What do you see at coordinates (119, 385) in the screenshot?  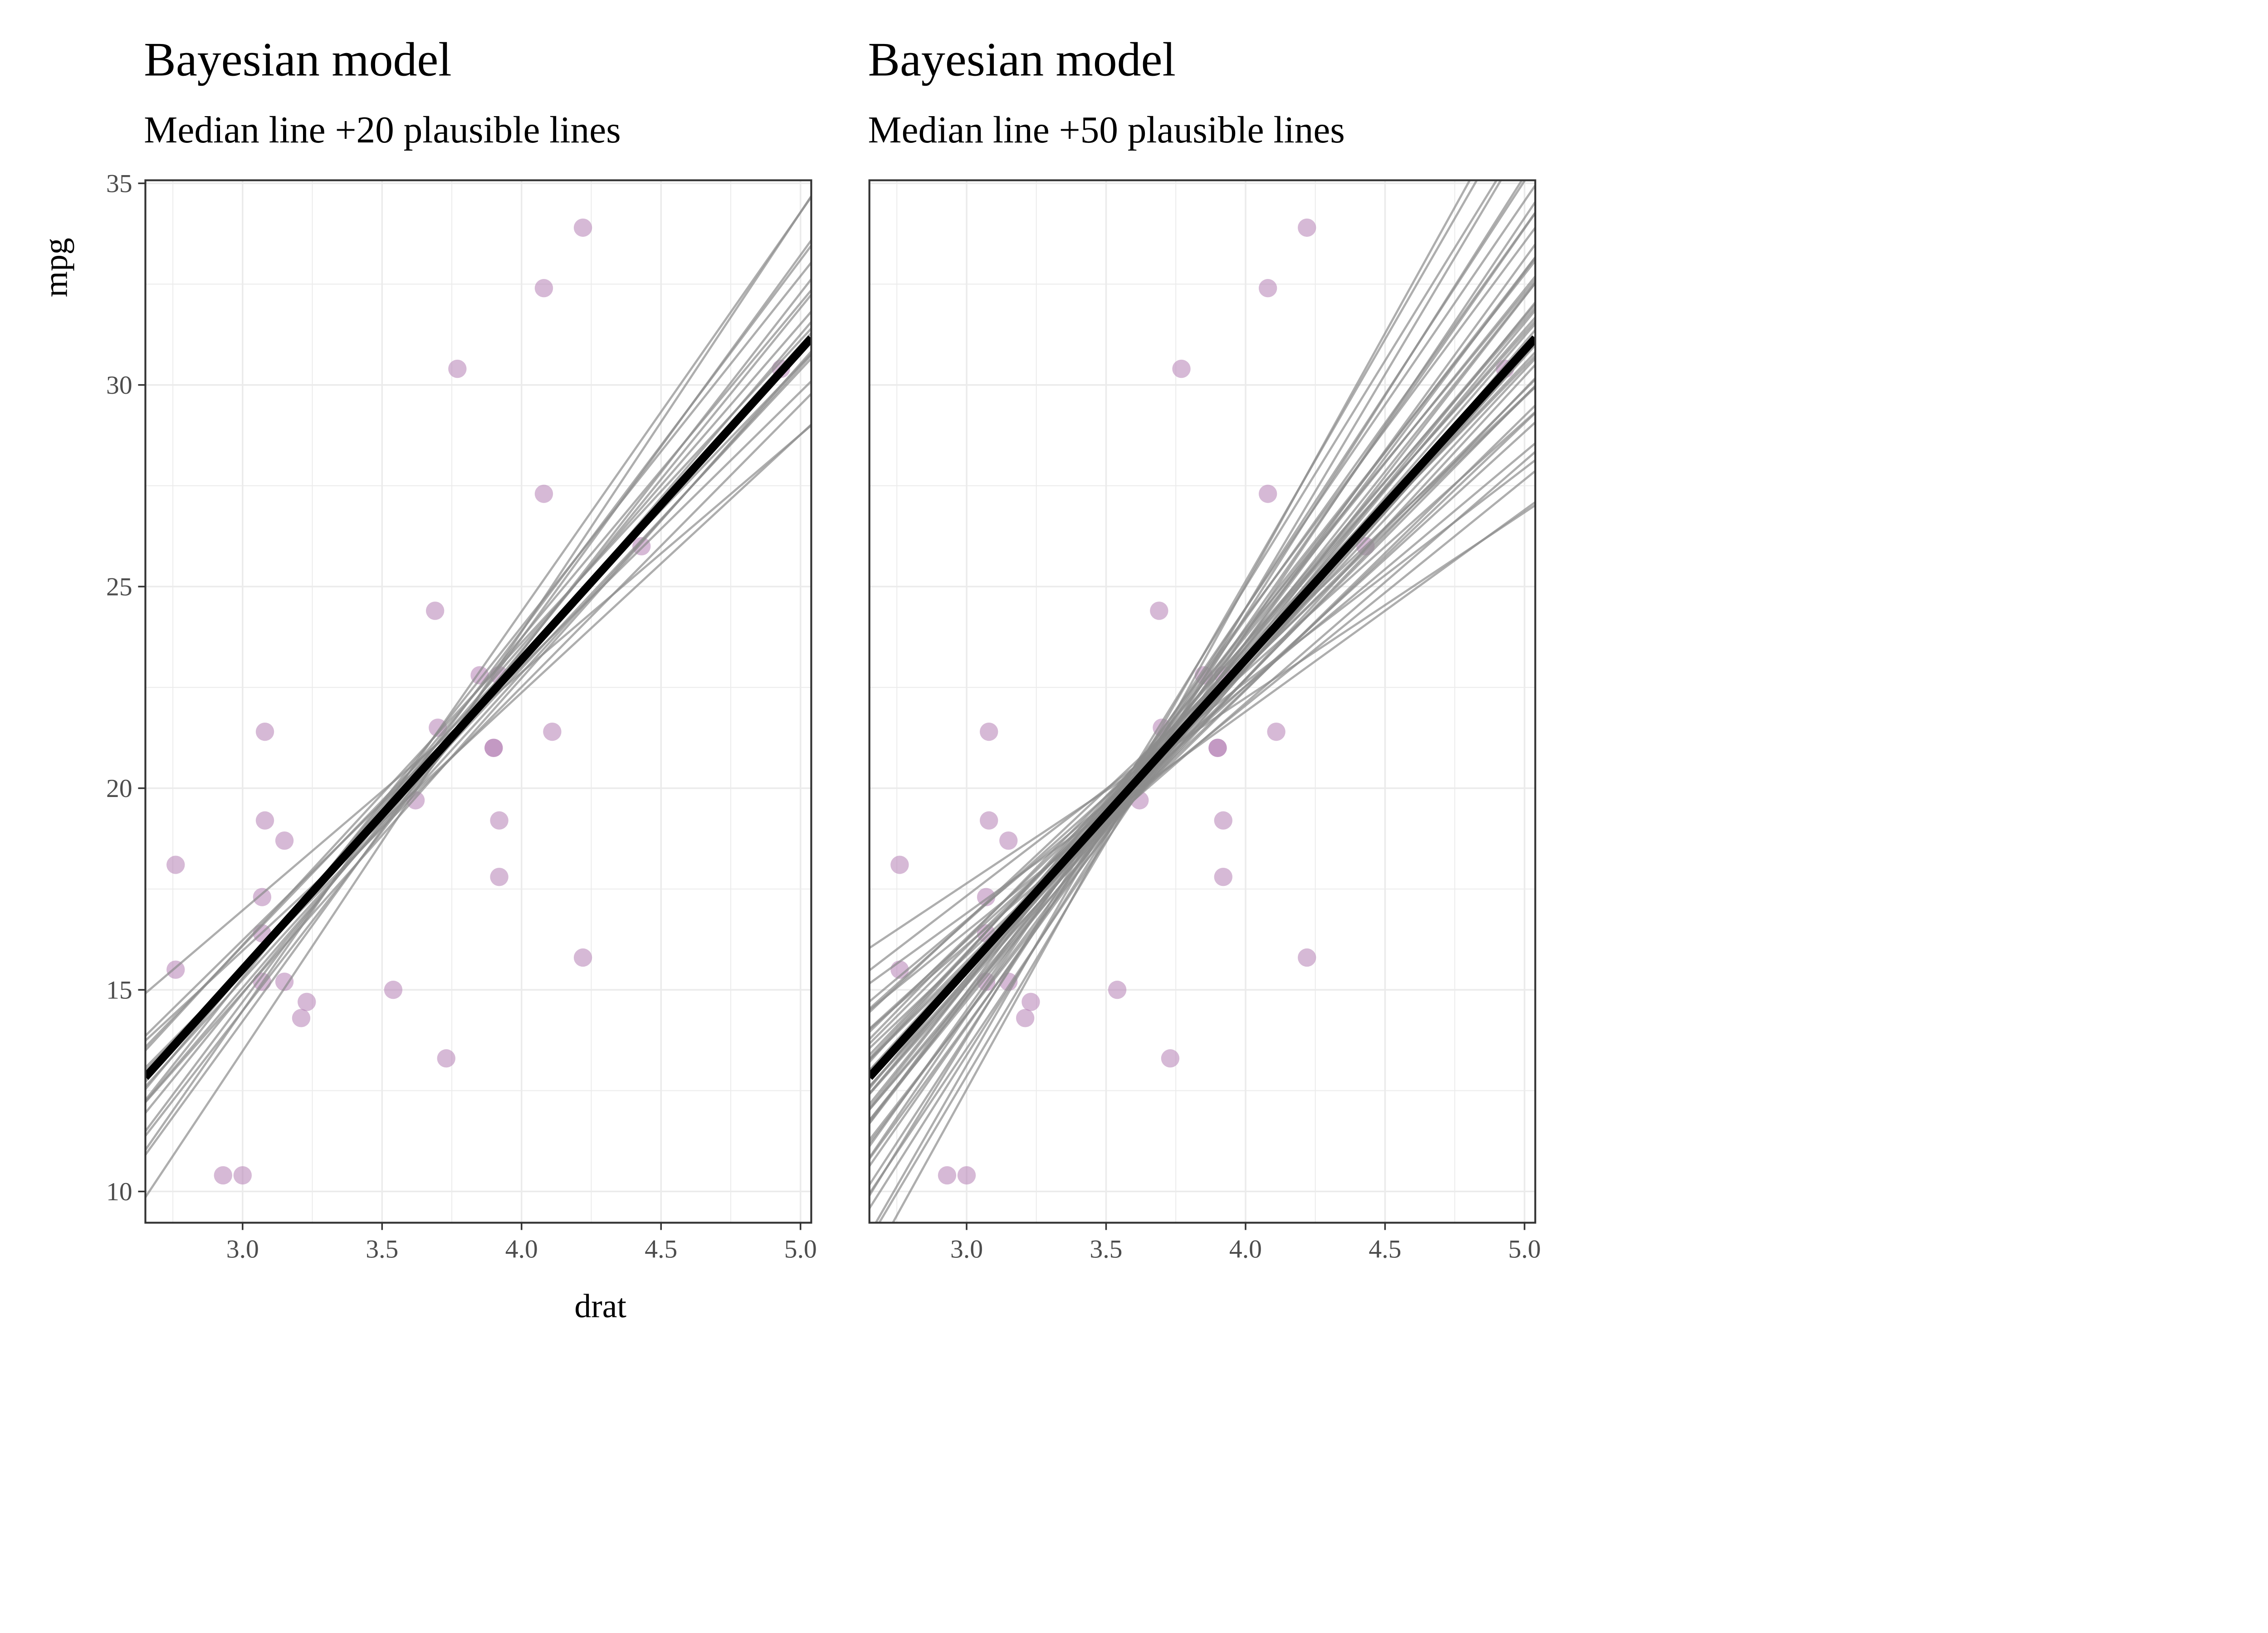 I see `y-tick-label: 30` at bounding box center [119, 385].